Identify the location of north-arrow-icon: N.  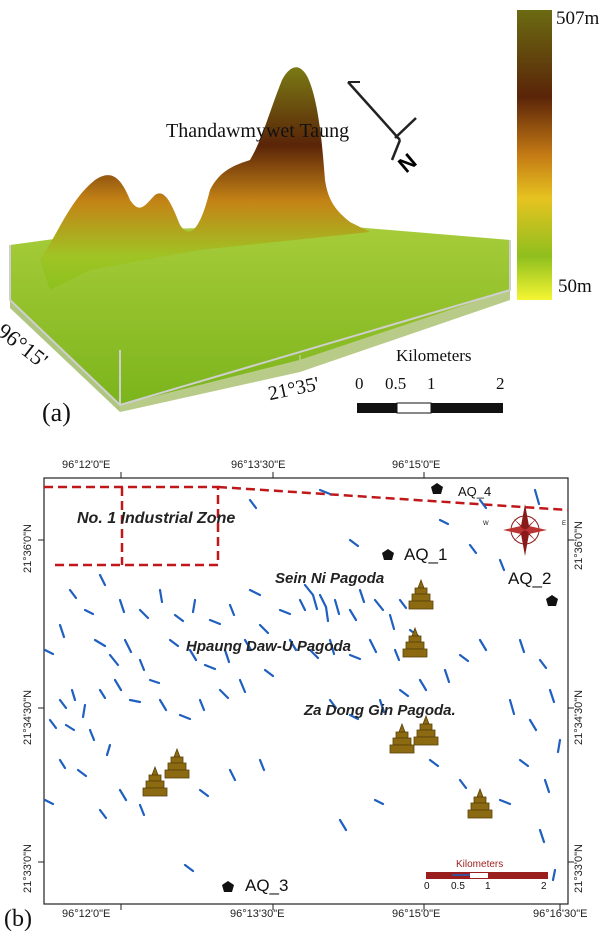
(384, 129).